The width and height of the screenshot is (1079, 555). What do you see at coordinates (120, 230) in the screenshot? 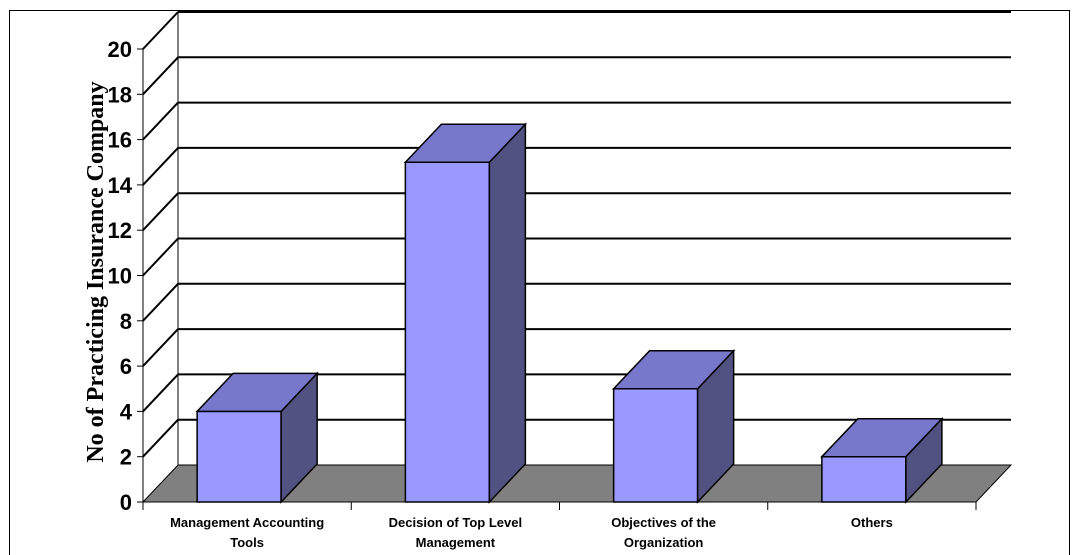
I see `y-tick-label: 12` at bounding box center [120, 230].